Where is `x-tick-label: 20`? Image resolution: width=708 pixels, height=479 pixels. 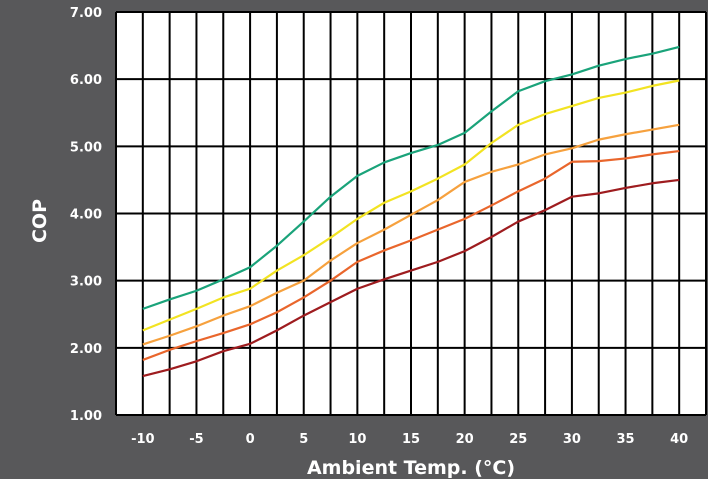
x-tick-label: 20 is located at coordinates (465, 439).